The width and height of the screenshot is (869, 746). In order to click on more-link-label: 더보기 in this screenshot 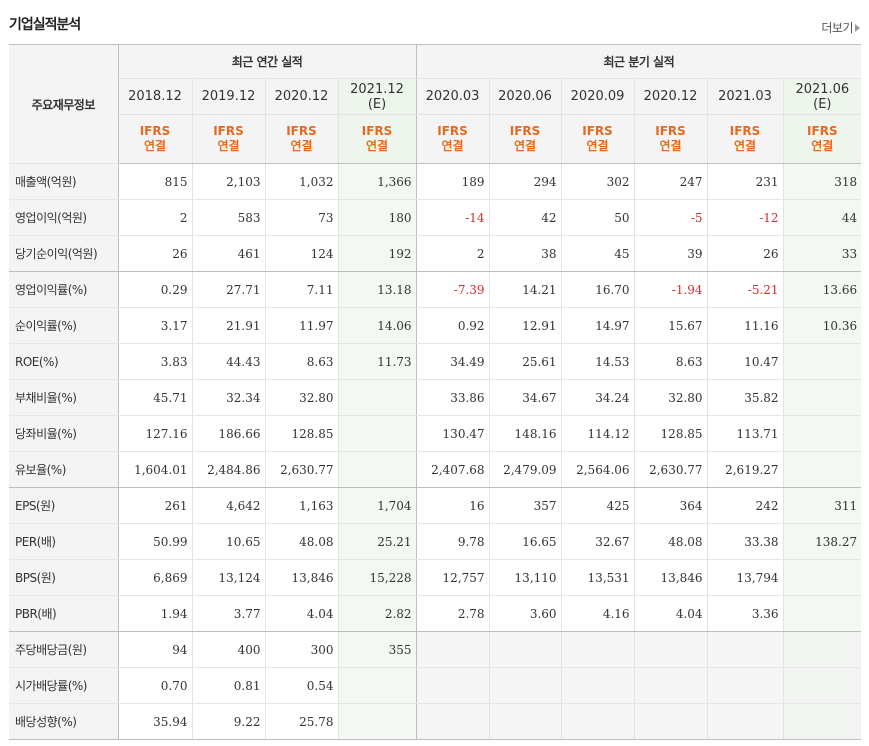, I will do `click(837, 28)`.